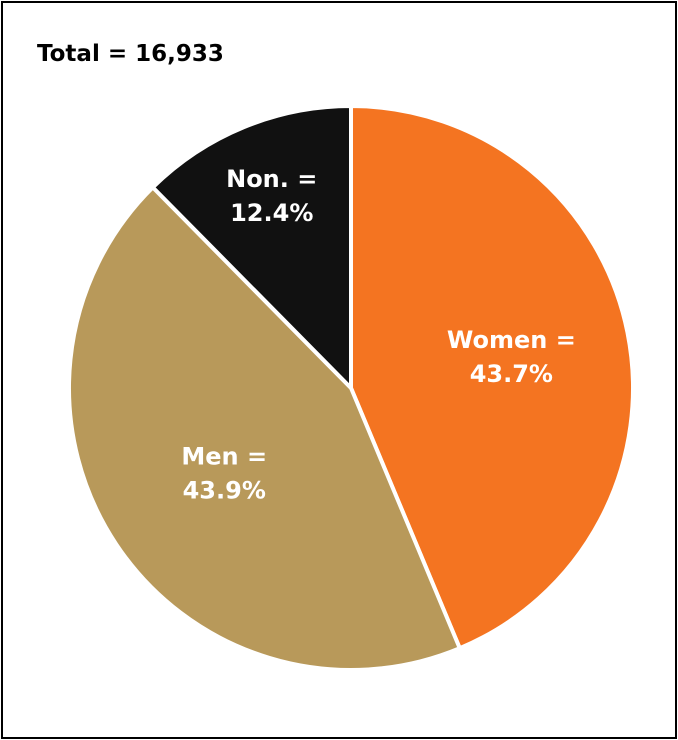 Image resolution: width=678 pixels, height=740 pixels. Describe the element at coordinates (511, 357) in the screenshot. I see `pie-label-women: Women = 43.7%` at that location.